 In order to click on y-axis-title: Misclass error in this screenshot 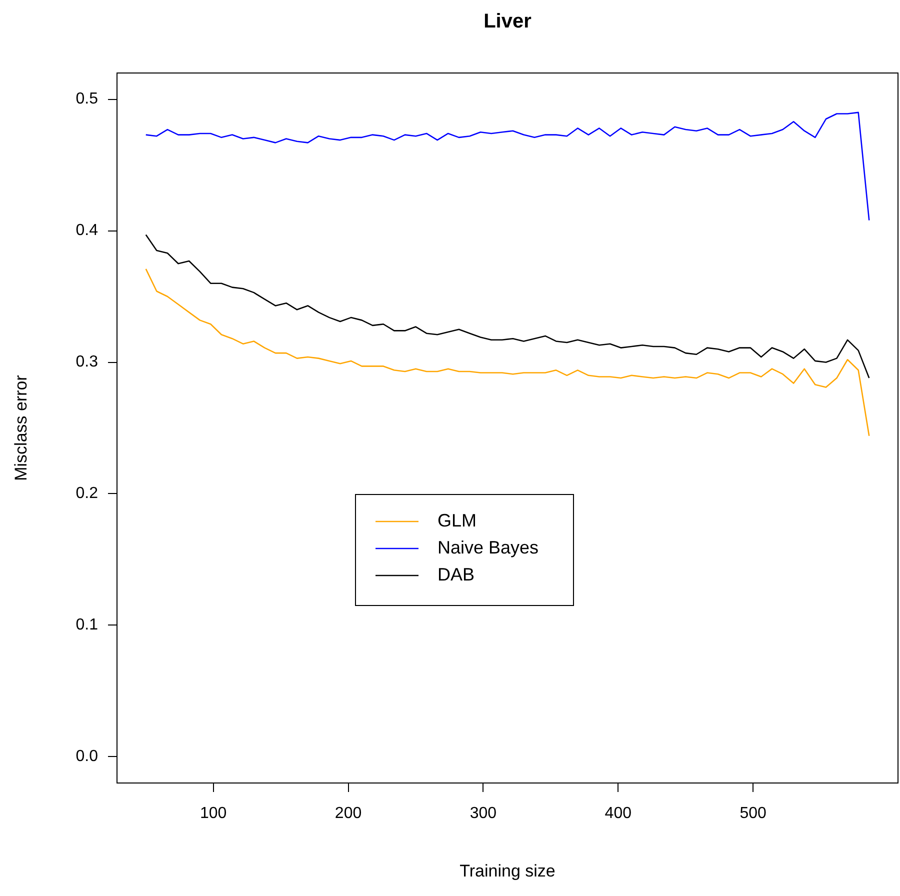, I will do `click(21, 427)`.